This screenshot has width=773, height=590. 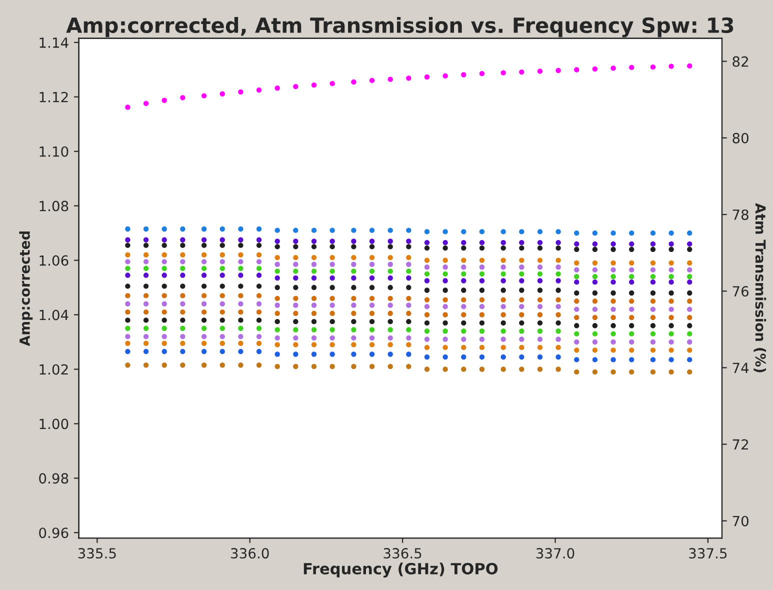 I want to click on y2-axis-title: Atm Transmission (%), so click(x=760, y=287).